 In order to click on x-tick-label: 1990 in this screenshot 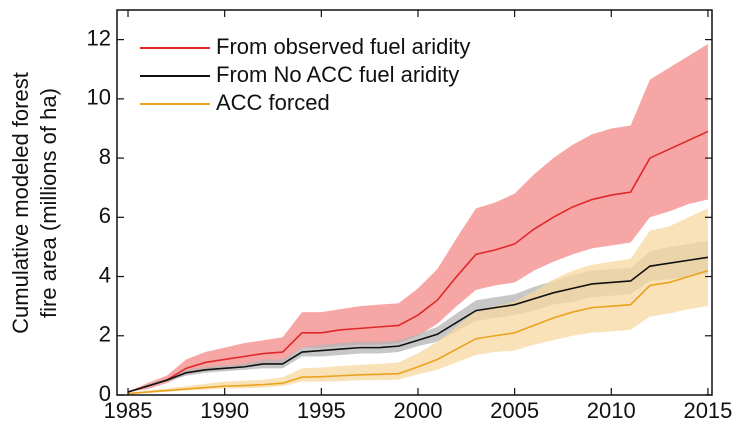, I will do `click(224, 410)`.